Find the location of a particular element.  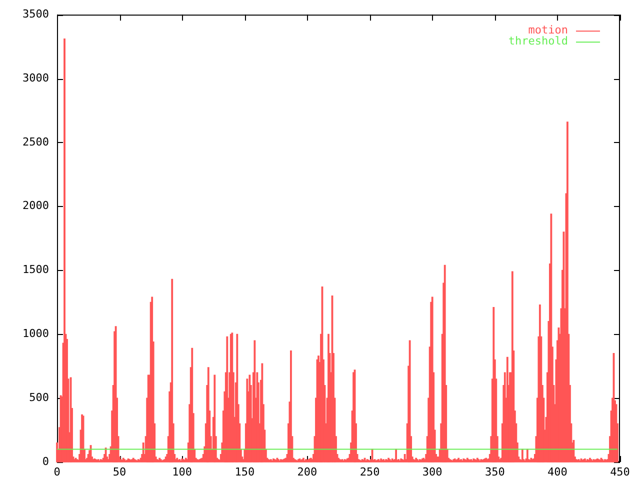

x-tick-label: 100 is located at coordinates (182, 471).